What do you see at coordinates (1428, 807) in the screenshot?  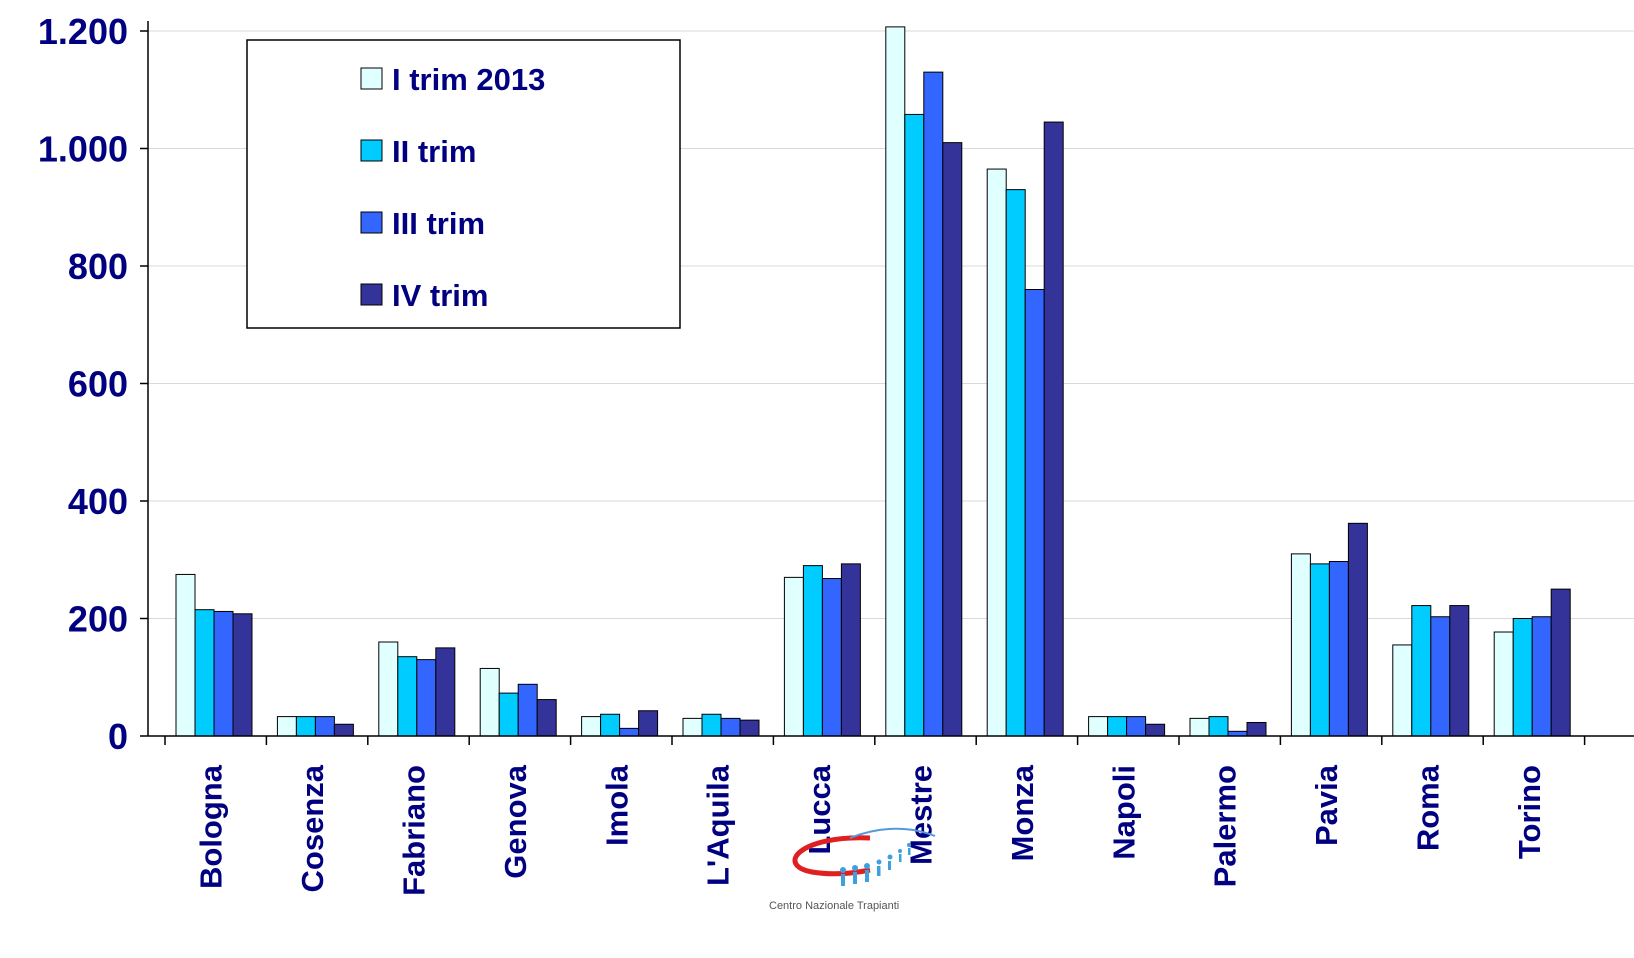 I see `x-category-label: Roma` at bounding box center [1428, 807].